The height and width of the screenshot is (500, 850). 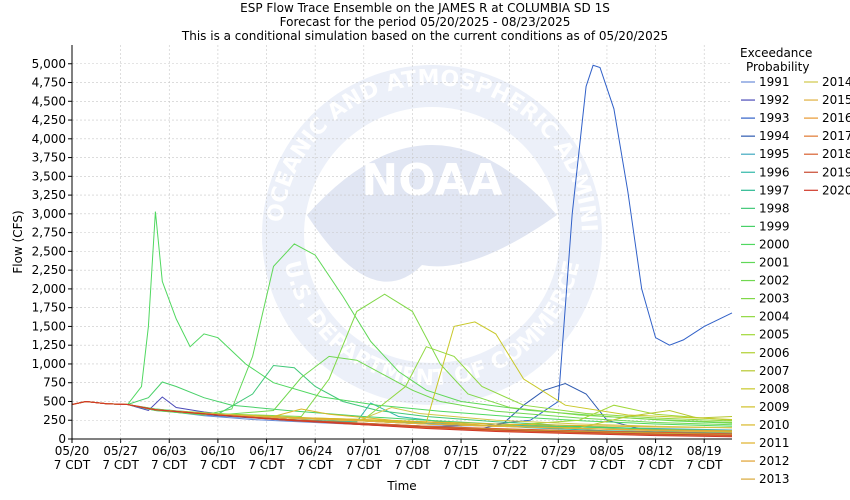 I want to click on legend-label-2013: 2013, so click(x=774, y=479).